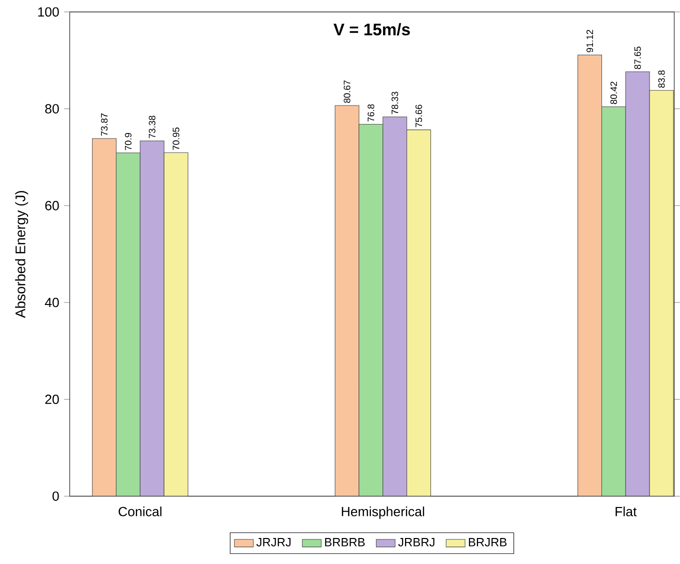 The width and height of the screenshot is (680, 564). What do you see at coordinates (21, 254) in the screenshot?
I see `y-axis-title: Absorbed Energy (J)` at bounding box center [21, 254].